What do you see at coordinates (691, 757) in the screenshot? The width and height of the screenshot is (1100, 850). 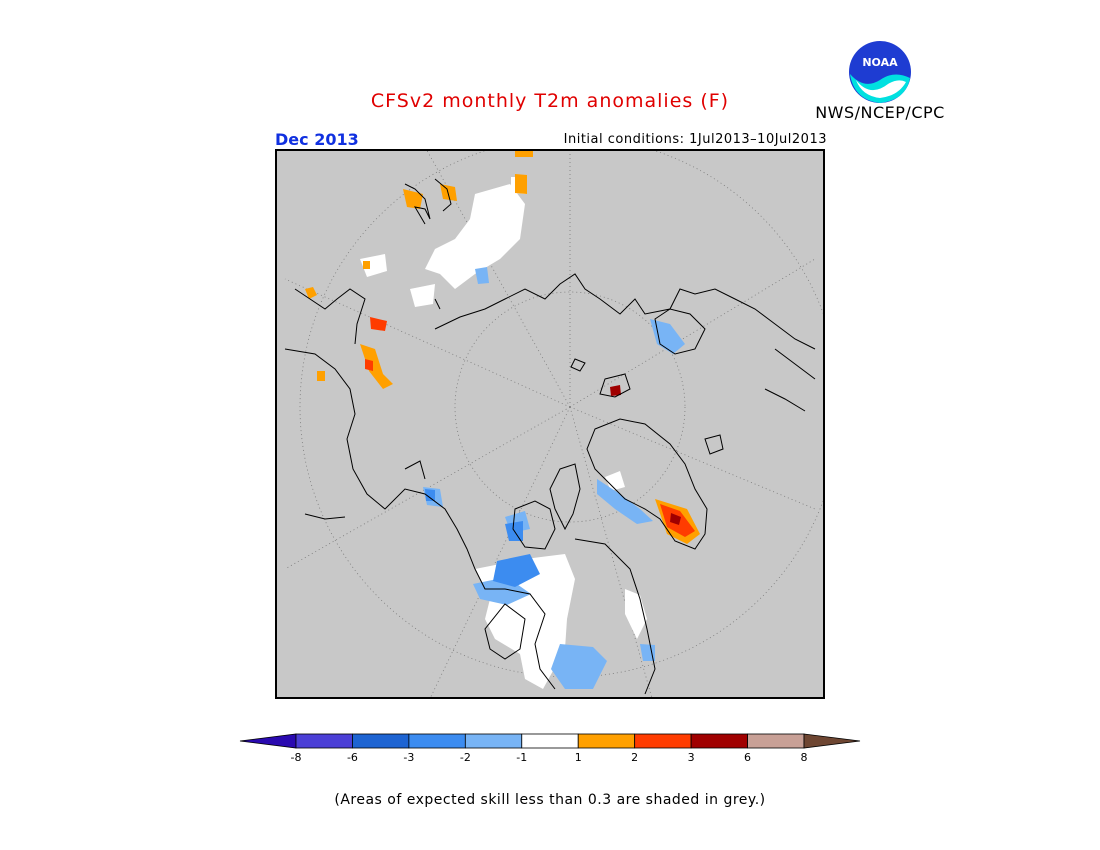 I see `colorbar-tick-label: 3` at bounding box center [691, 757].